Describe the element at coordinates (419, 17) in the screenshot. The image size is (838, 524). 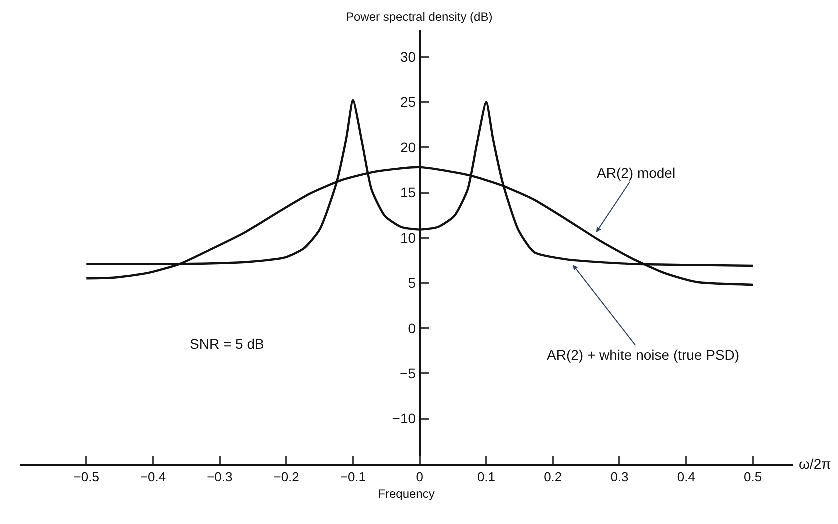
I see `y-axis-title: Power spectral density (dB)` at that location.